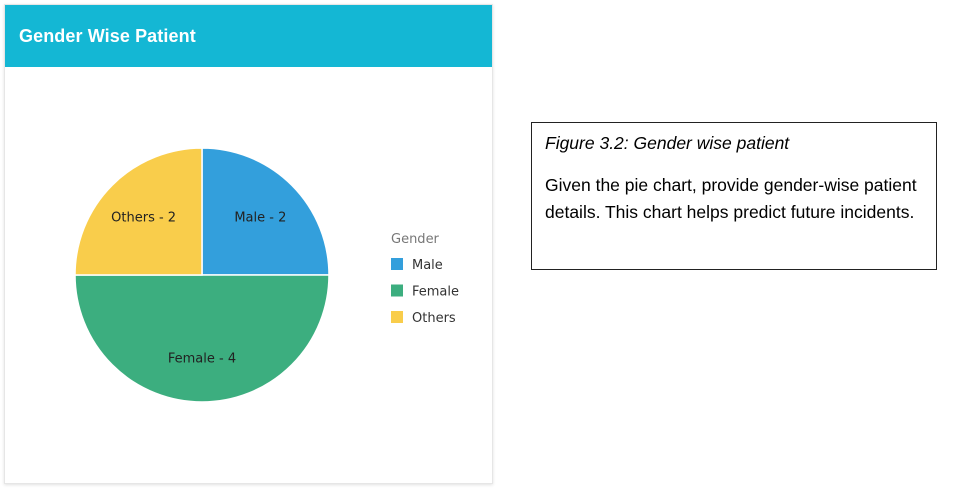 The image size is (970, 497). Describe the element at coordinates (435, 292) in the screenshot. I see `legend-label-female: Female` at that location.